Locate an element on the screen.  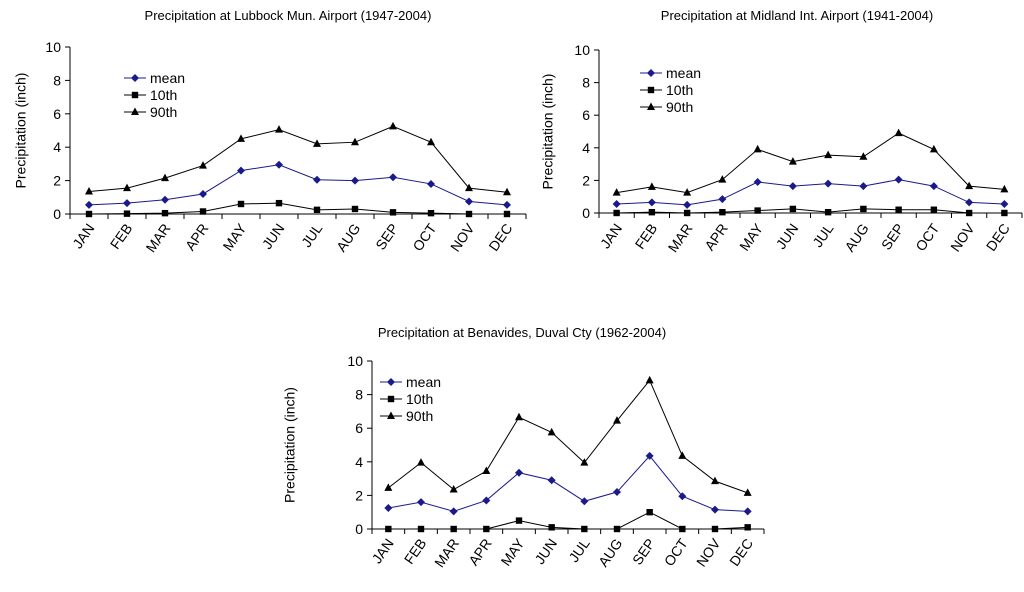
series-line-10th is located at coordinates (810, 211).